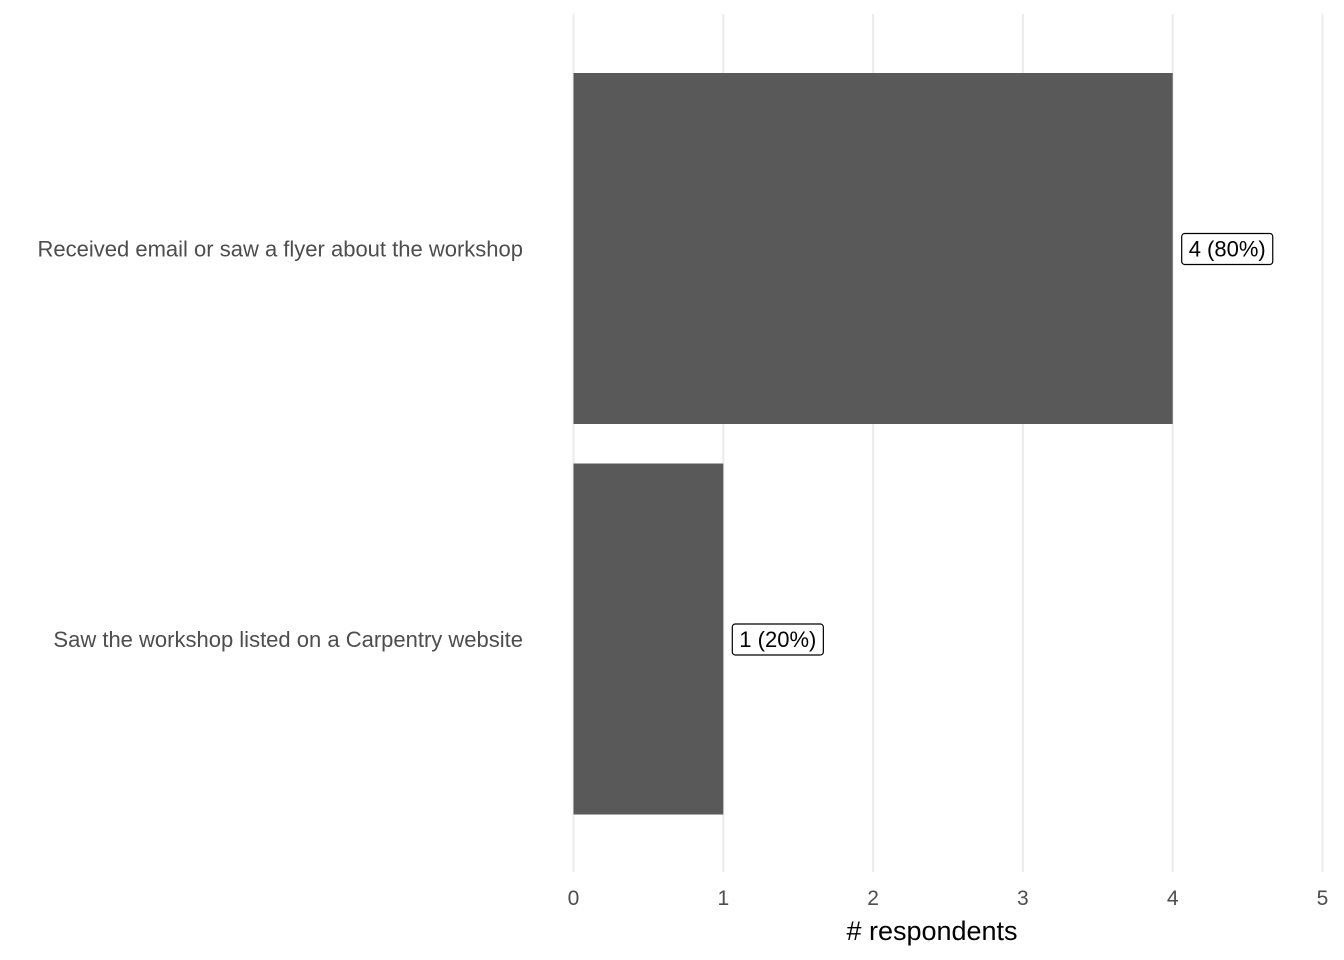  I want to click on data-label: 1 (20%), so click(777, 639).